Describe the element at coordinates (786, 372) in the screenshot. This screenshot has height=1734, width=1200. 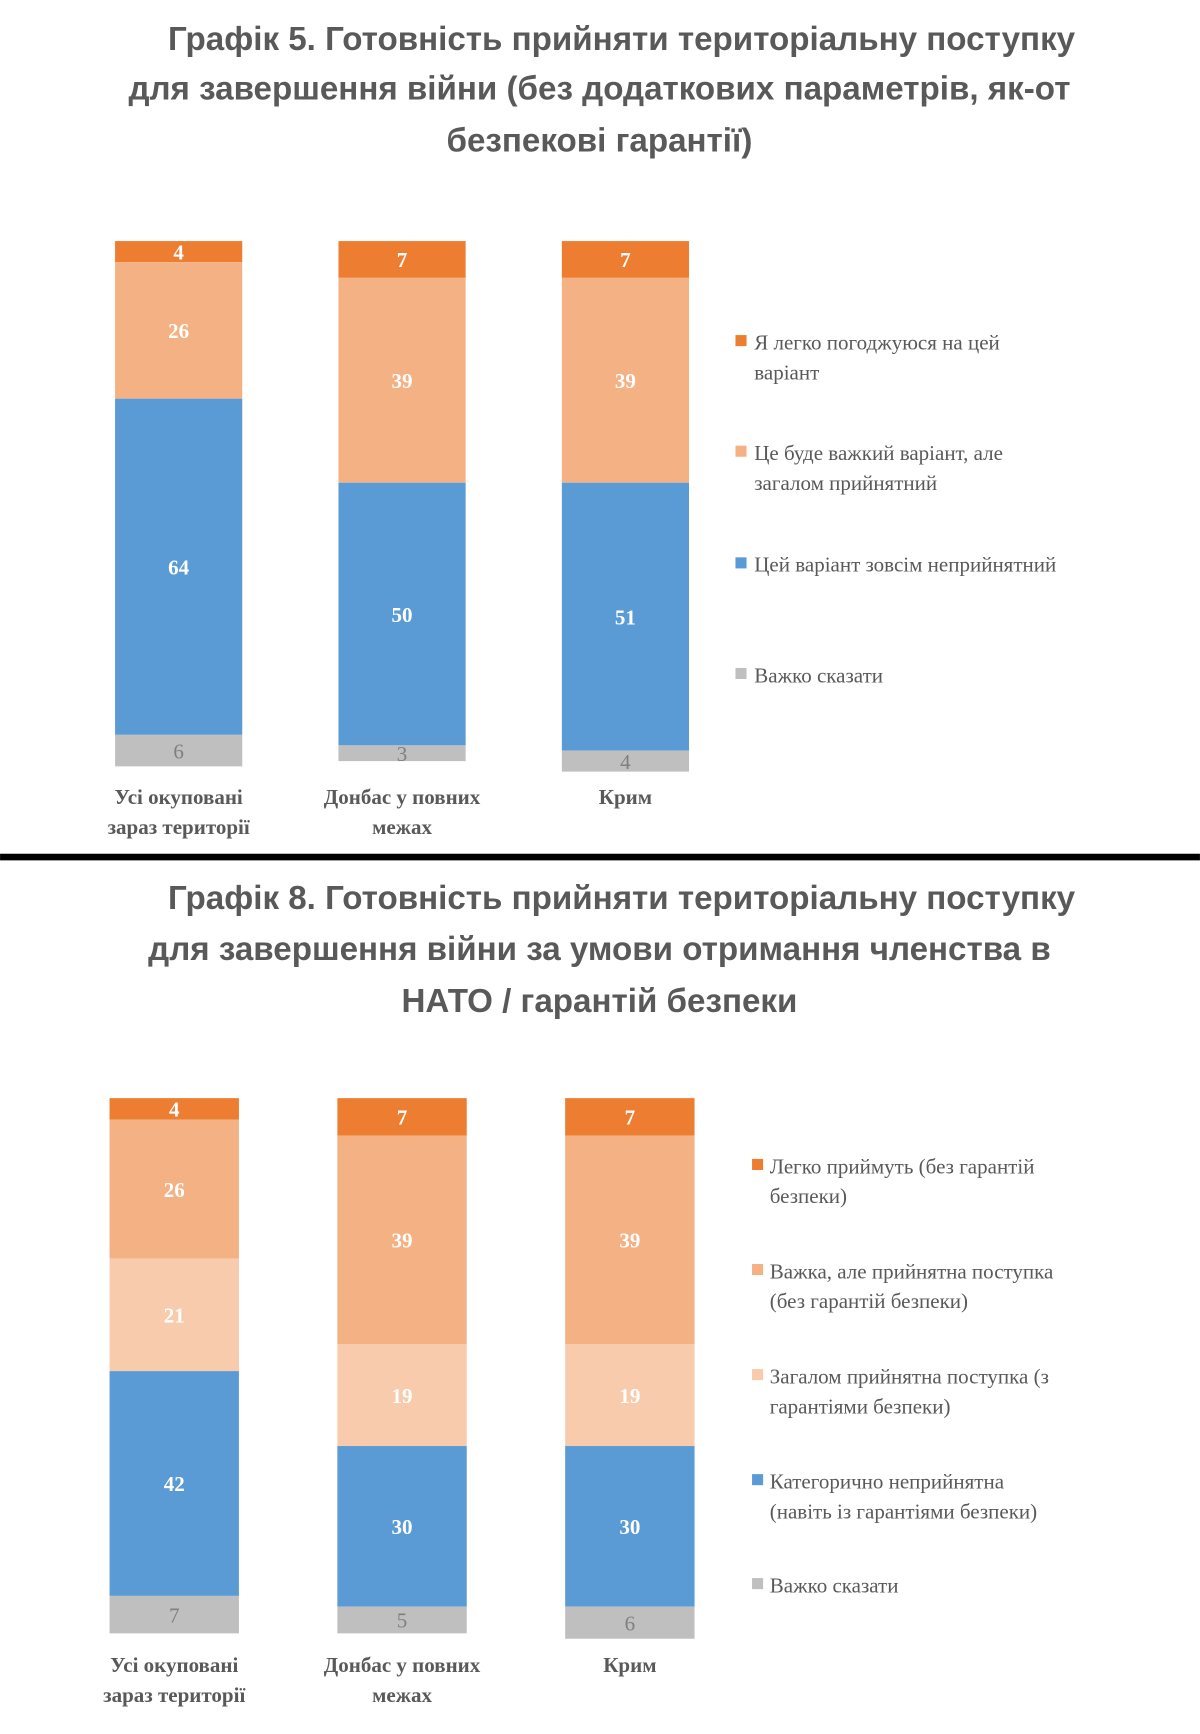
I see `legend-label: варіант` at that location.